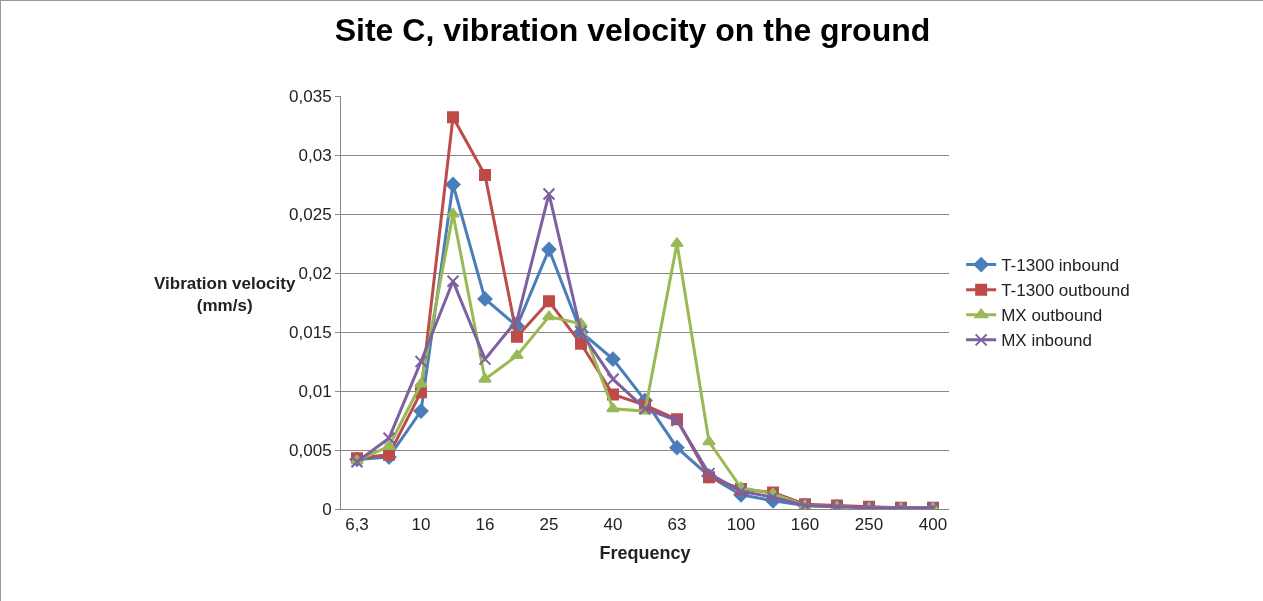  Describe the element at coordinates (421, 525) in the screenshot. I see `x-tick-label: 10` at that location.